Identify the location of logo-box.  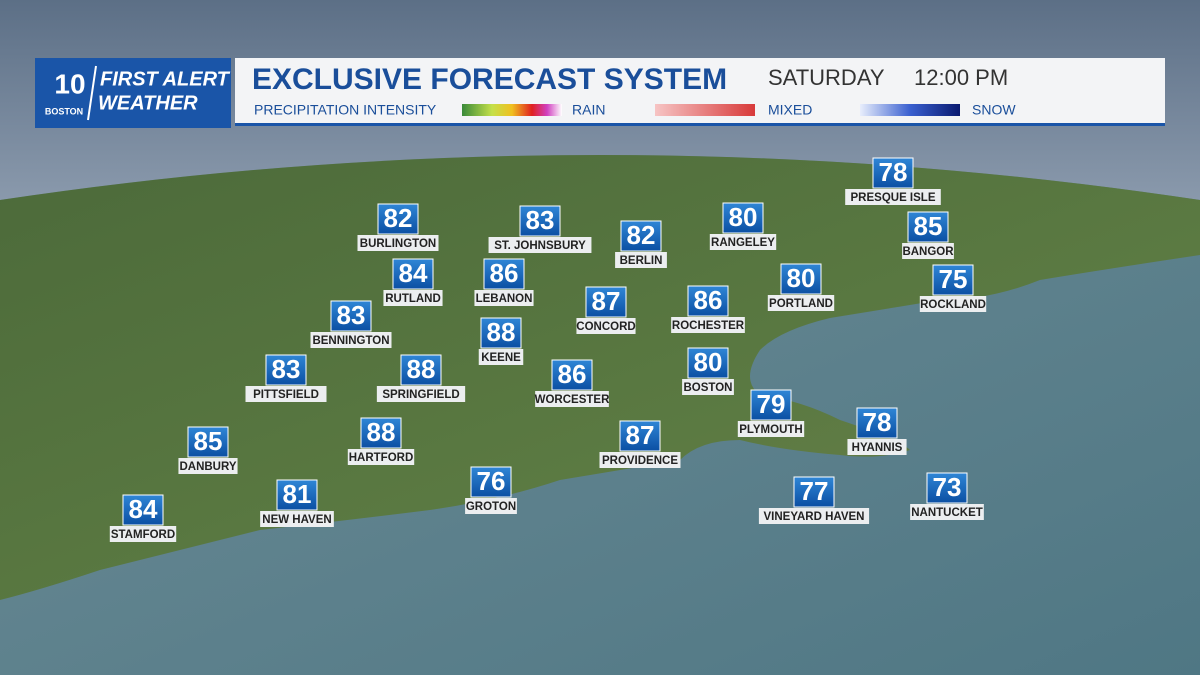
(133, 93).